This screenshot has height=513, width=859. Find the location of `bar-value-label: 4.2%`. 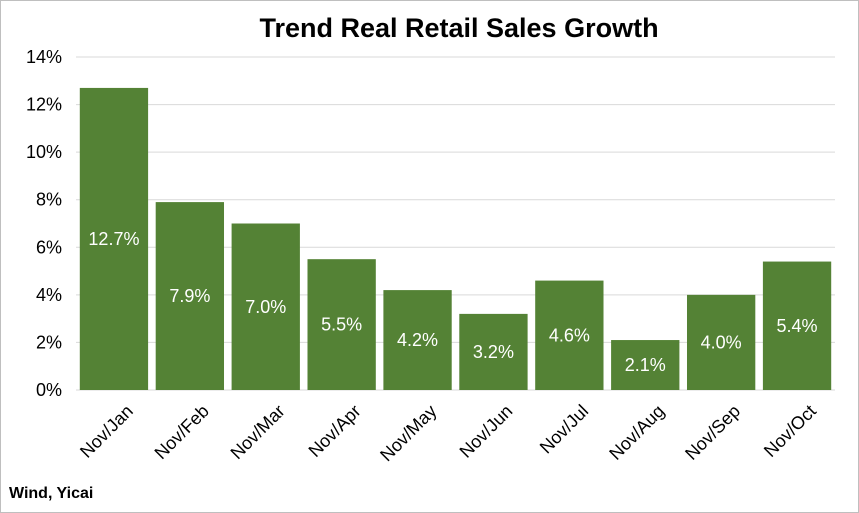

bar-value-label: 4.2% is located at coordinates (417, 340).